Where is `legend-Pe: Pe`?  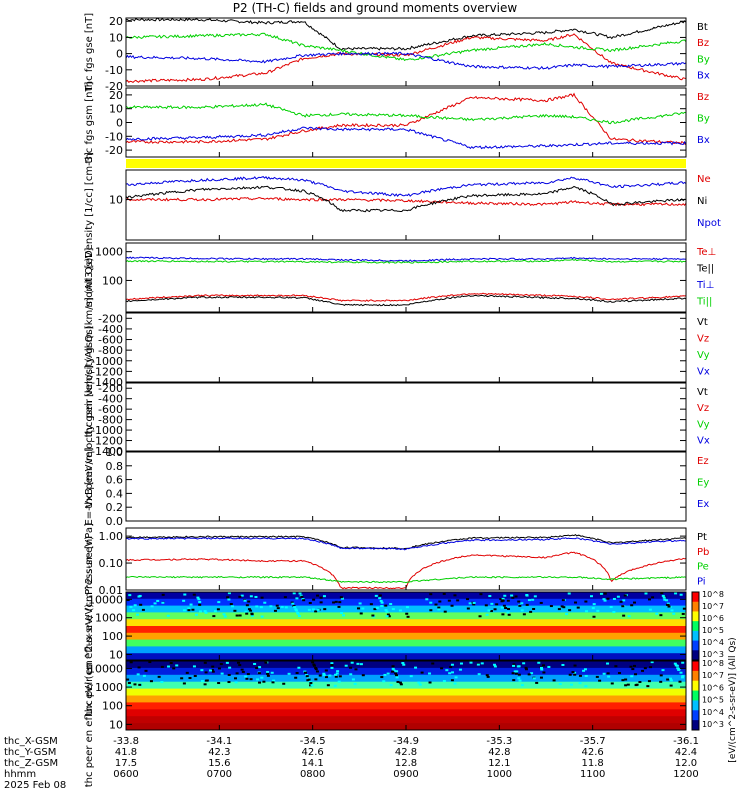 legend-Pe: Pe is located at coordinates (703, 567).